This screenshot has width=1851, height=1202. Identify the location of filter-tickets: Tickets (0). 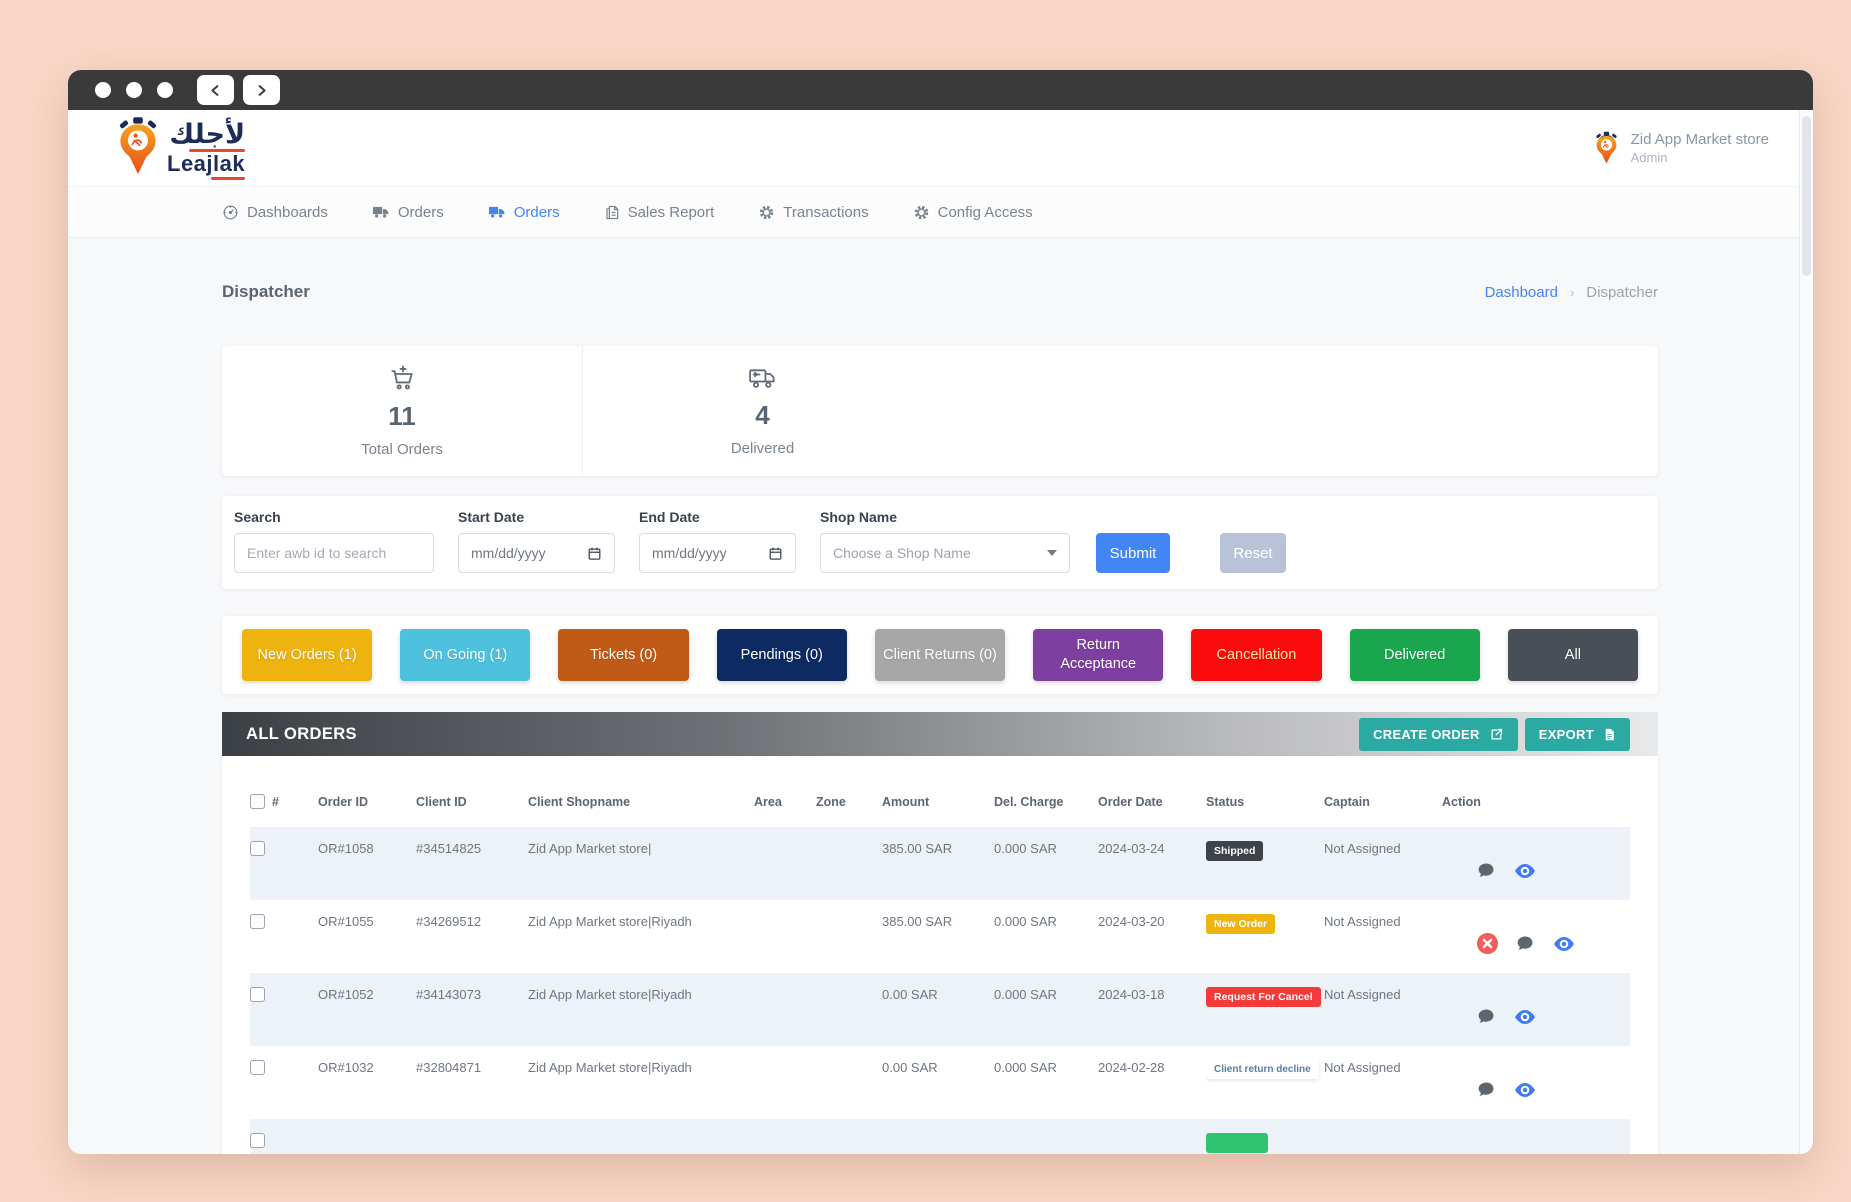
(623, 655).